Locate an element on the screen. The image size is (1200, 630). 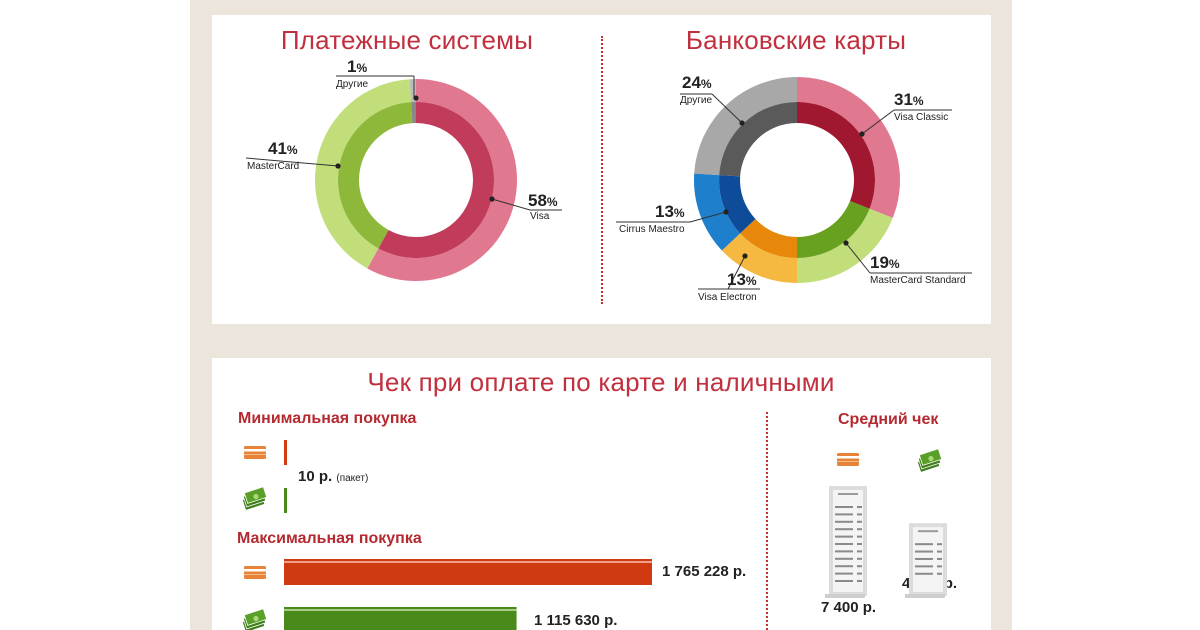
chart-title-bank-cards: Банковские карты is located at coordinates (796, 40).